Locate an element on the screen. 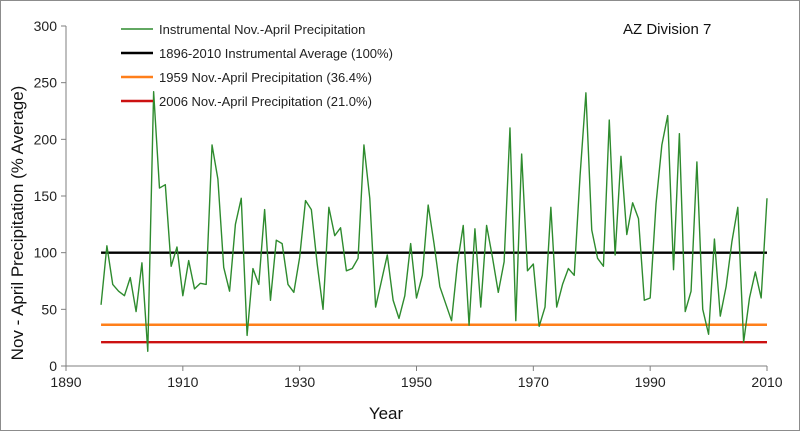  y-tick-label: 100 is located at coordinates (46, 253).